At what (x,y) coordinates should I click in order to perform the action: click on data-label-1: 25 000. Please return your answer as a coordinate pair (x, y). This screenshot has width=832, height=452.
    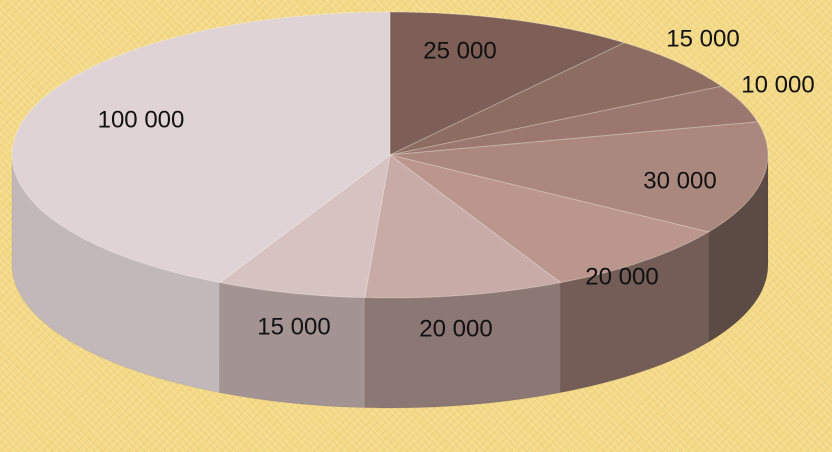
    Looking at the image, I should click on (459, 50).